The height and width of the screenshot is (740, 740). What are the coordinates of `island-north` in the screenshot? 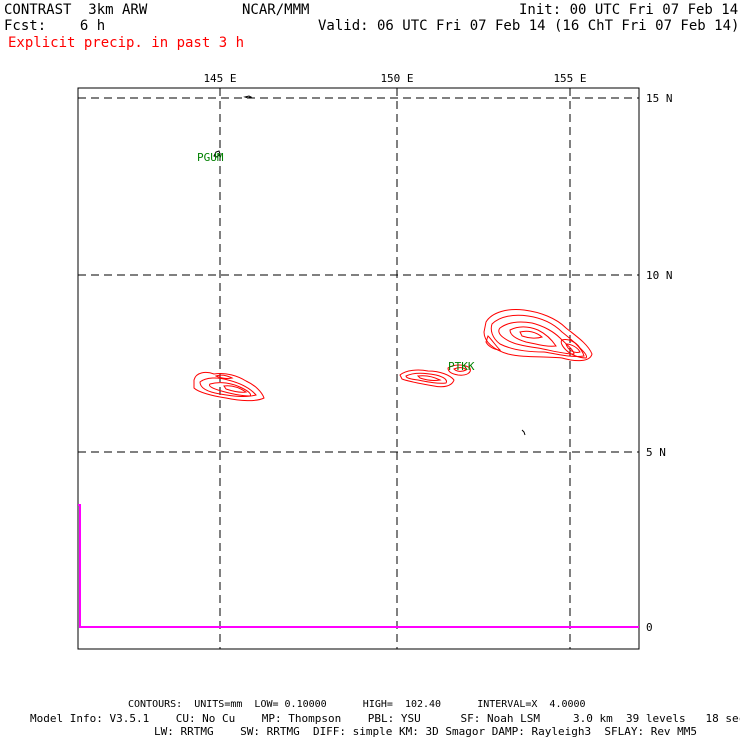 It's located at (248, 97).